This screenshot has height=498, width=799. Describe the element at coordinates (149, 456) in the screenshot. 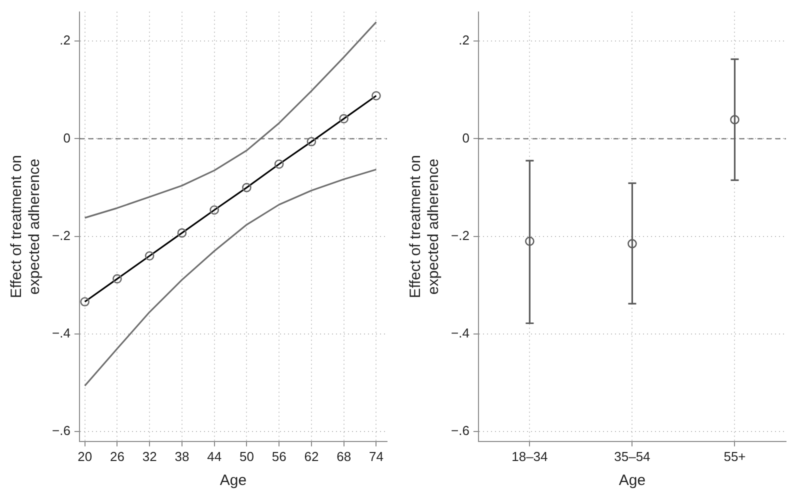

I see `x-tick-label: 32` at that location.